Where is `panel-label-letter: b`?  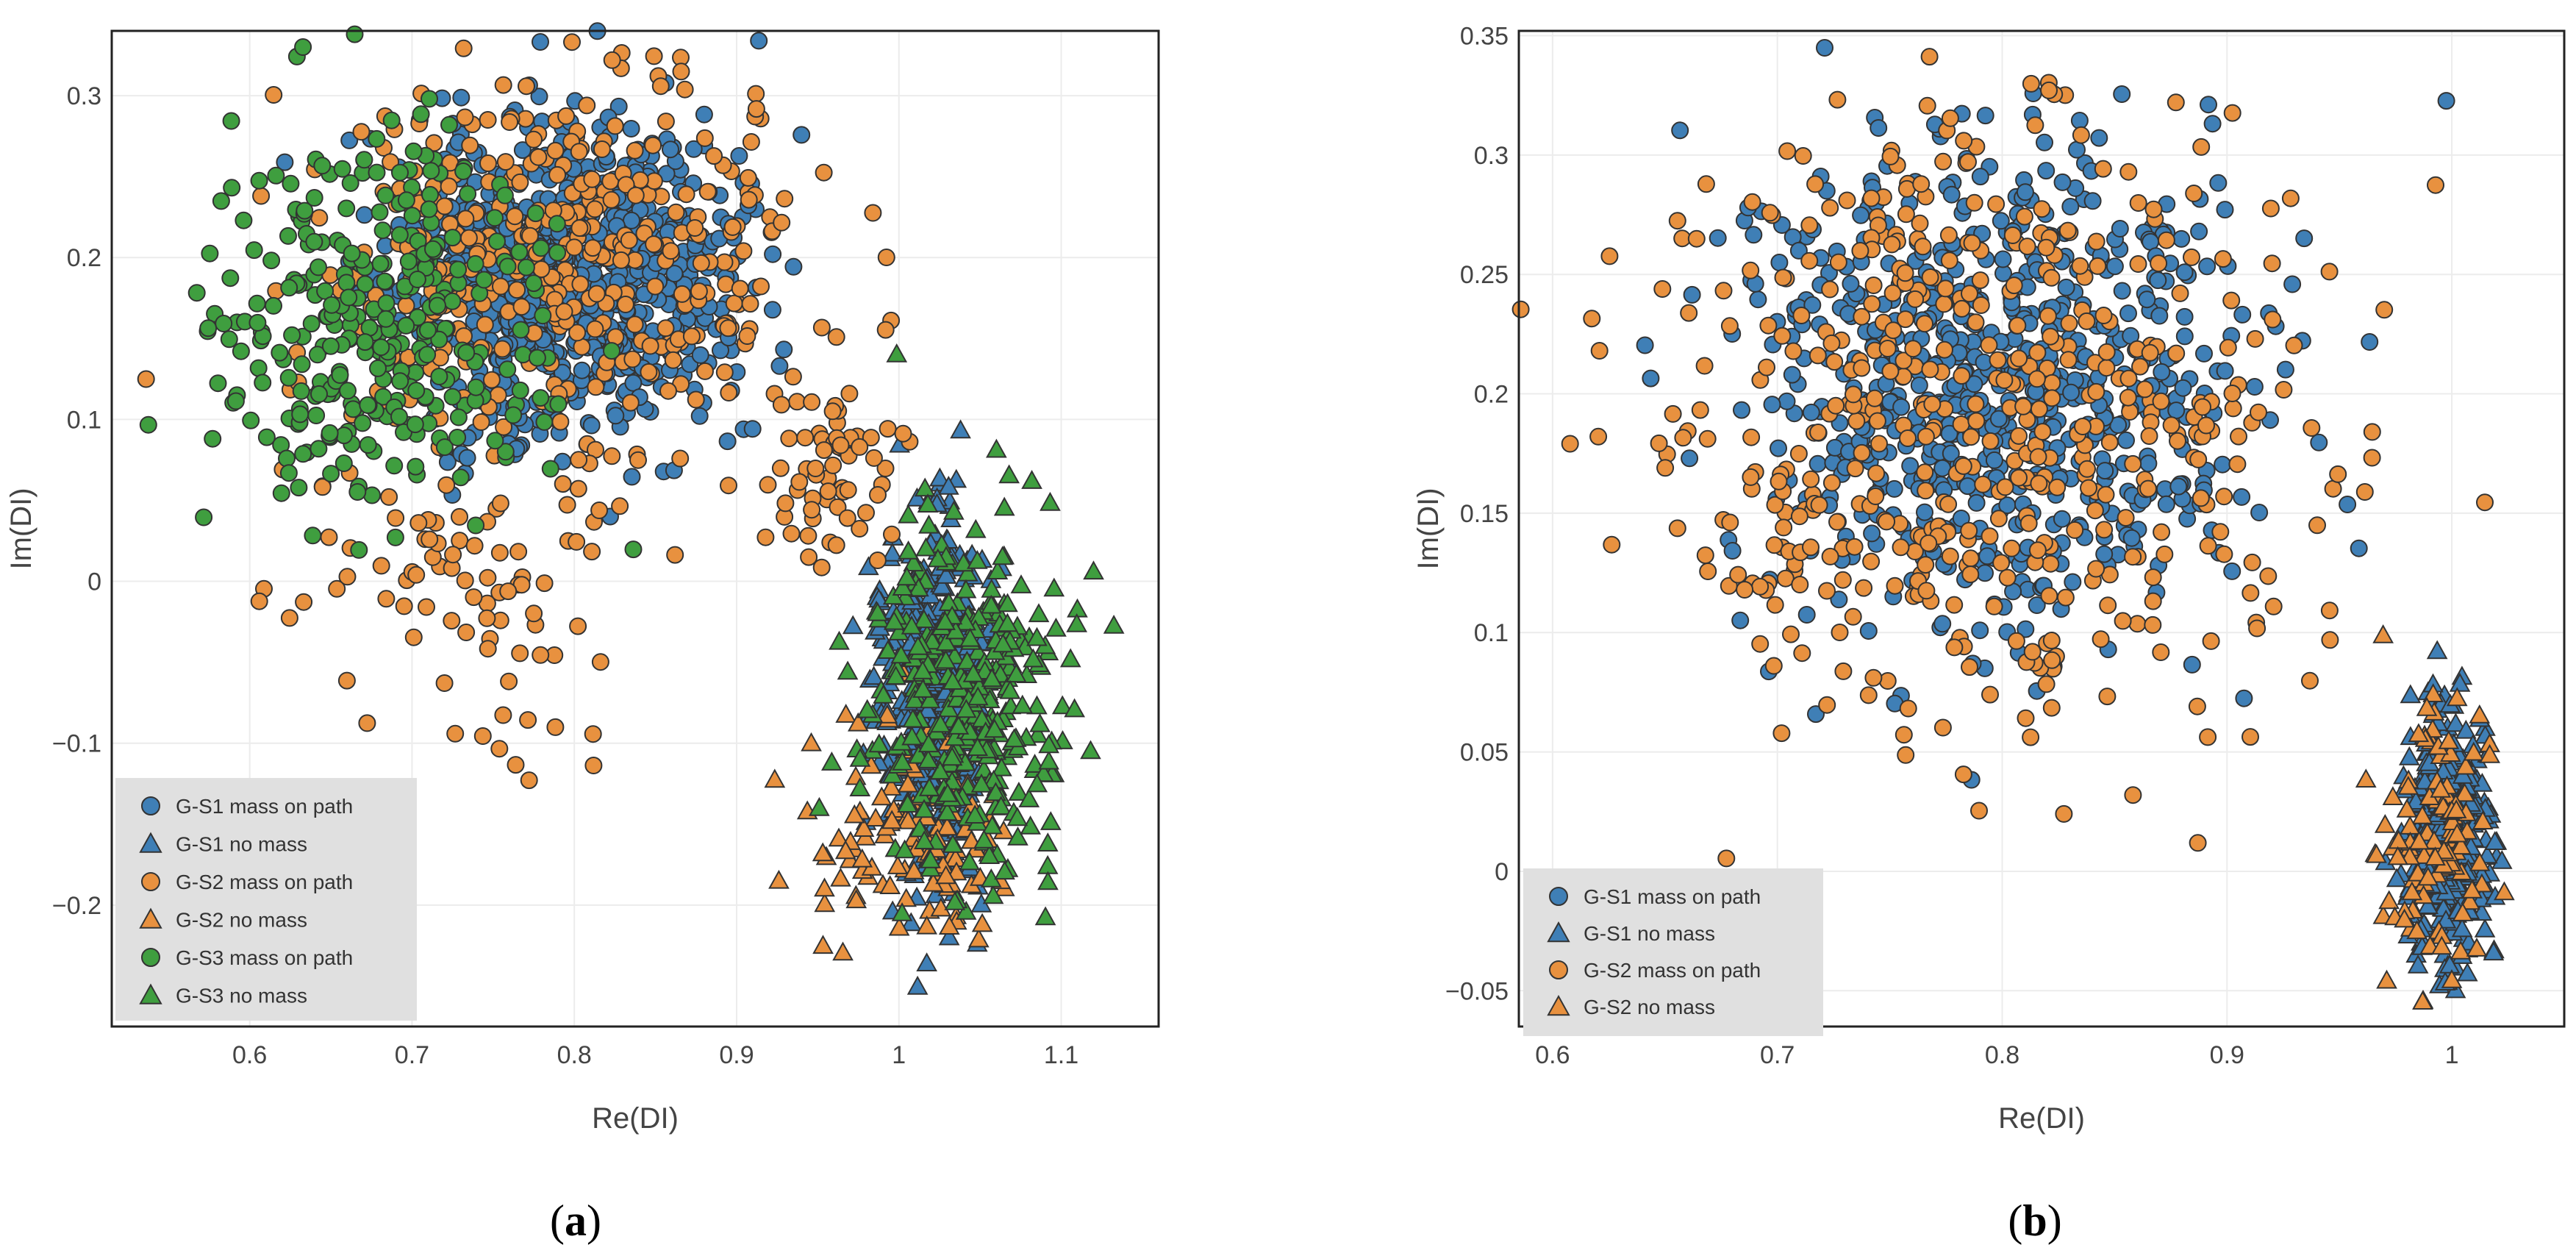 panel-label-letter: b is located at coordinates (2034, 1221).